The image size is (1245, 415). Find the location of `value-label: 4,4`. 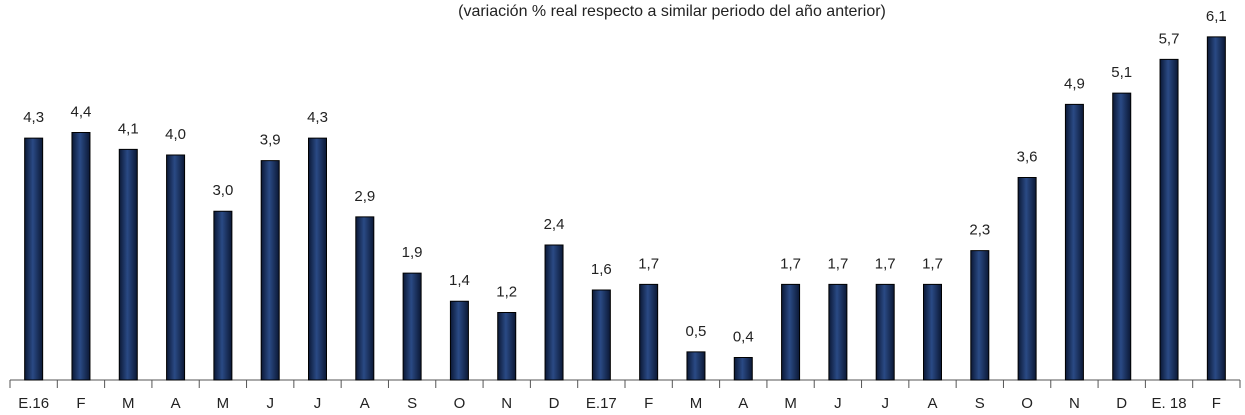

value-label: 4,4 is located at coordinates (81, 111).